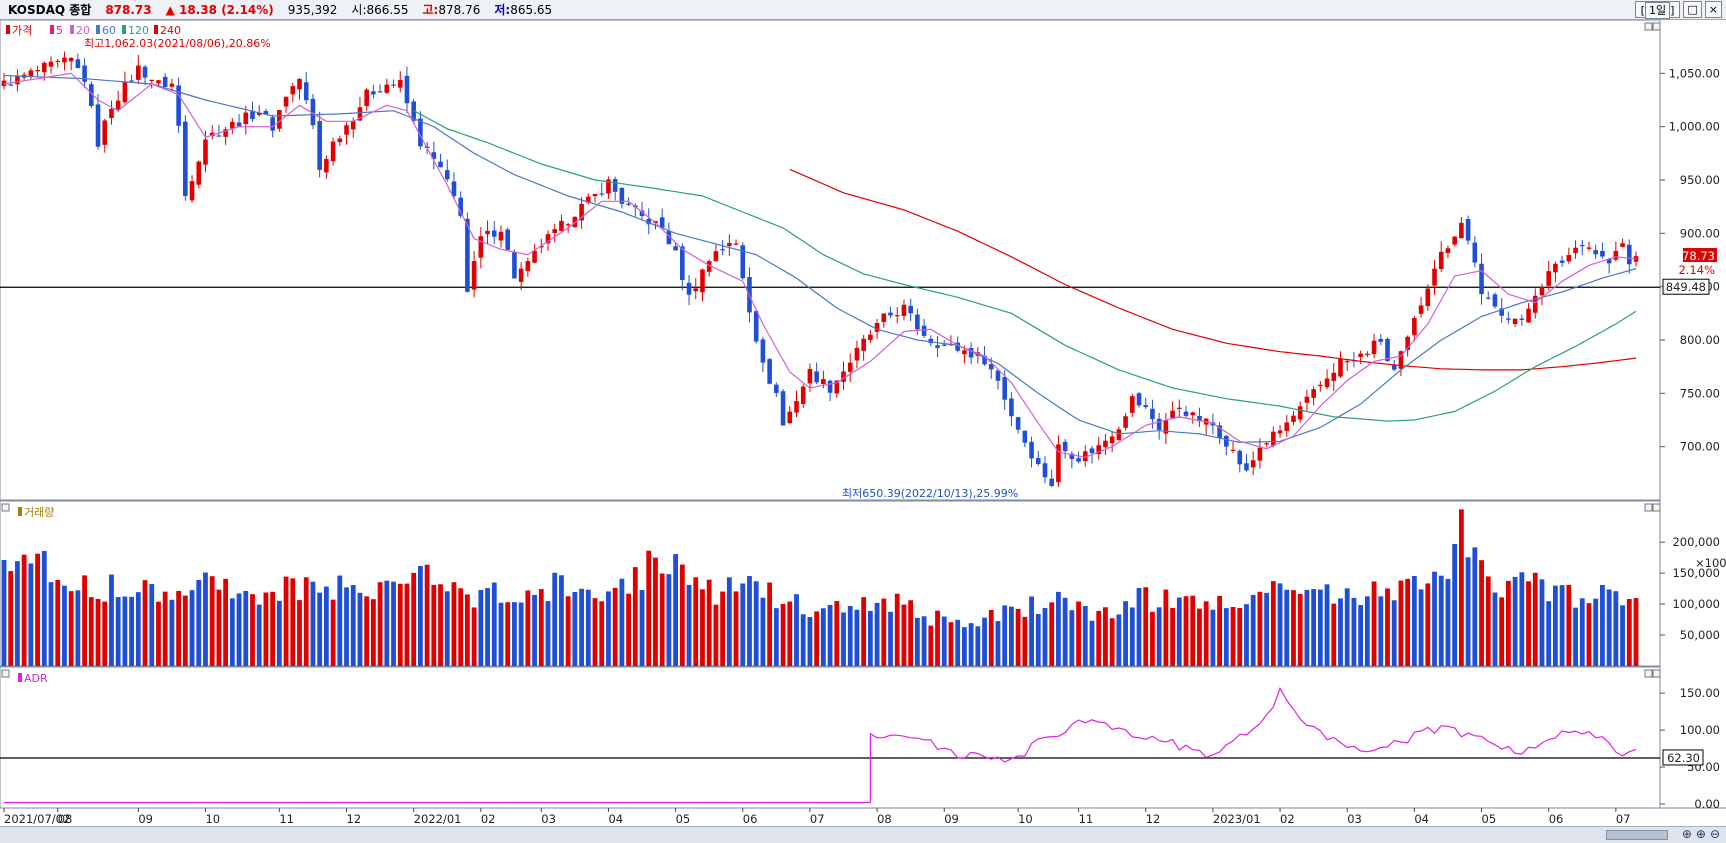 This screenshot has width=1726, height=843. Describe the element at coordinates (1713, 9) in the screenshot. I see `close-icon: ×` at that location.